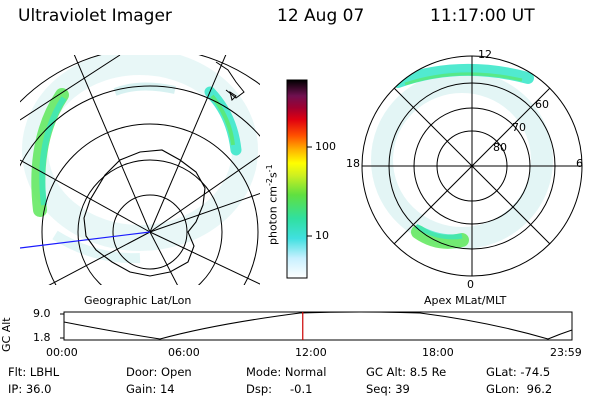 This screenshot has width=600, height=400. Describe the element at coordinates (406, 372) in the screenshot. I see `gc-alt-label: GC Alt: 8.5 Re` at that location.